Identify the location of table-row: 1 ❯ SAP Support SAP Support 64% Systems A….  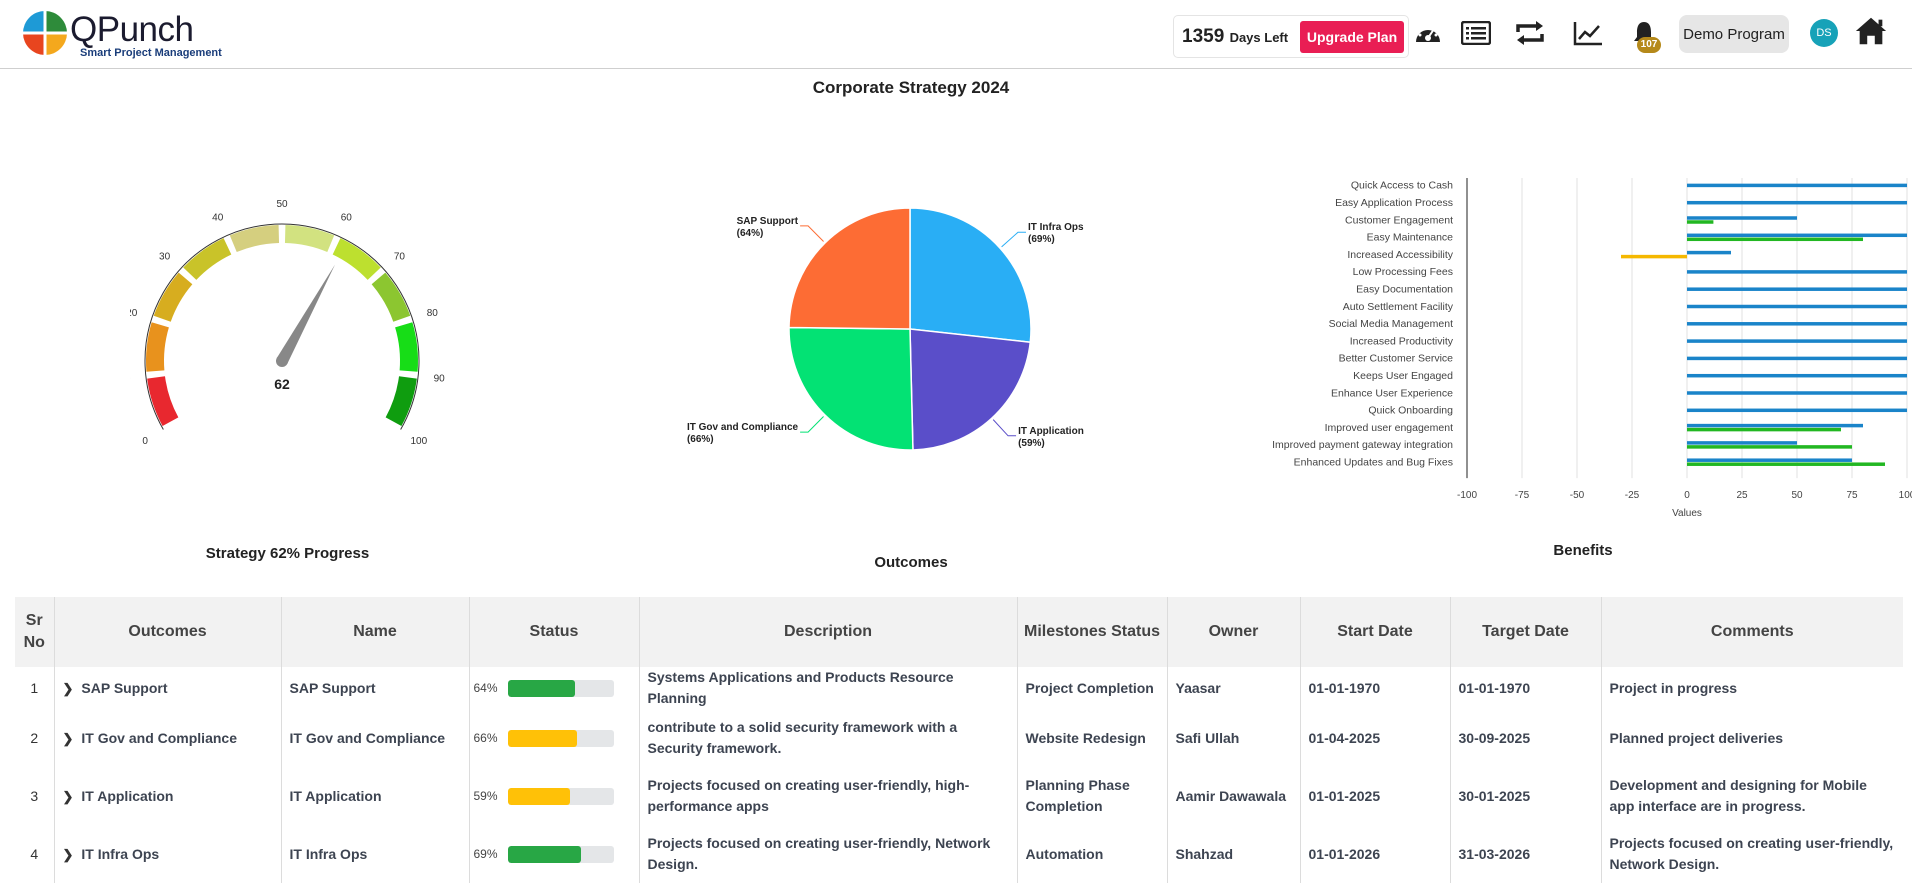
(959, 688).